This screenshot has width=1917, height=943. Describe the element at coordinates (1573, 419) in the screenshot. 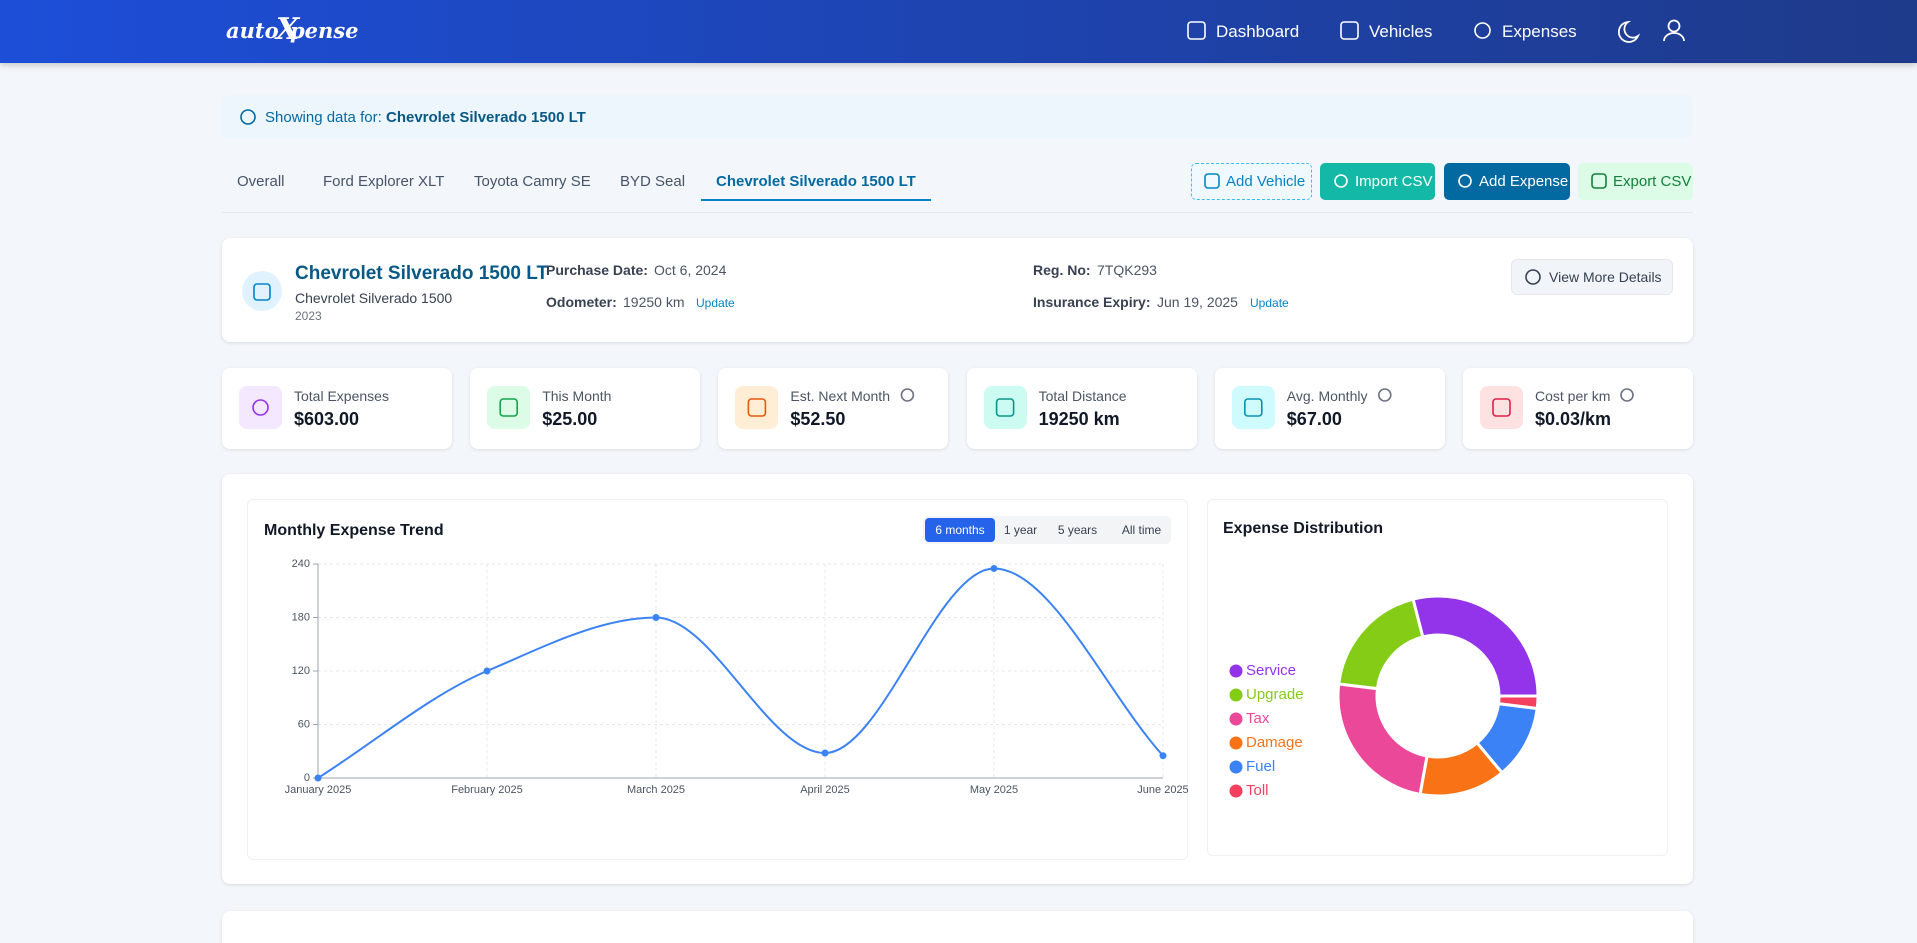

I see `stat-value: $0.03/km` at that location.